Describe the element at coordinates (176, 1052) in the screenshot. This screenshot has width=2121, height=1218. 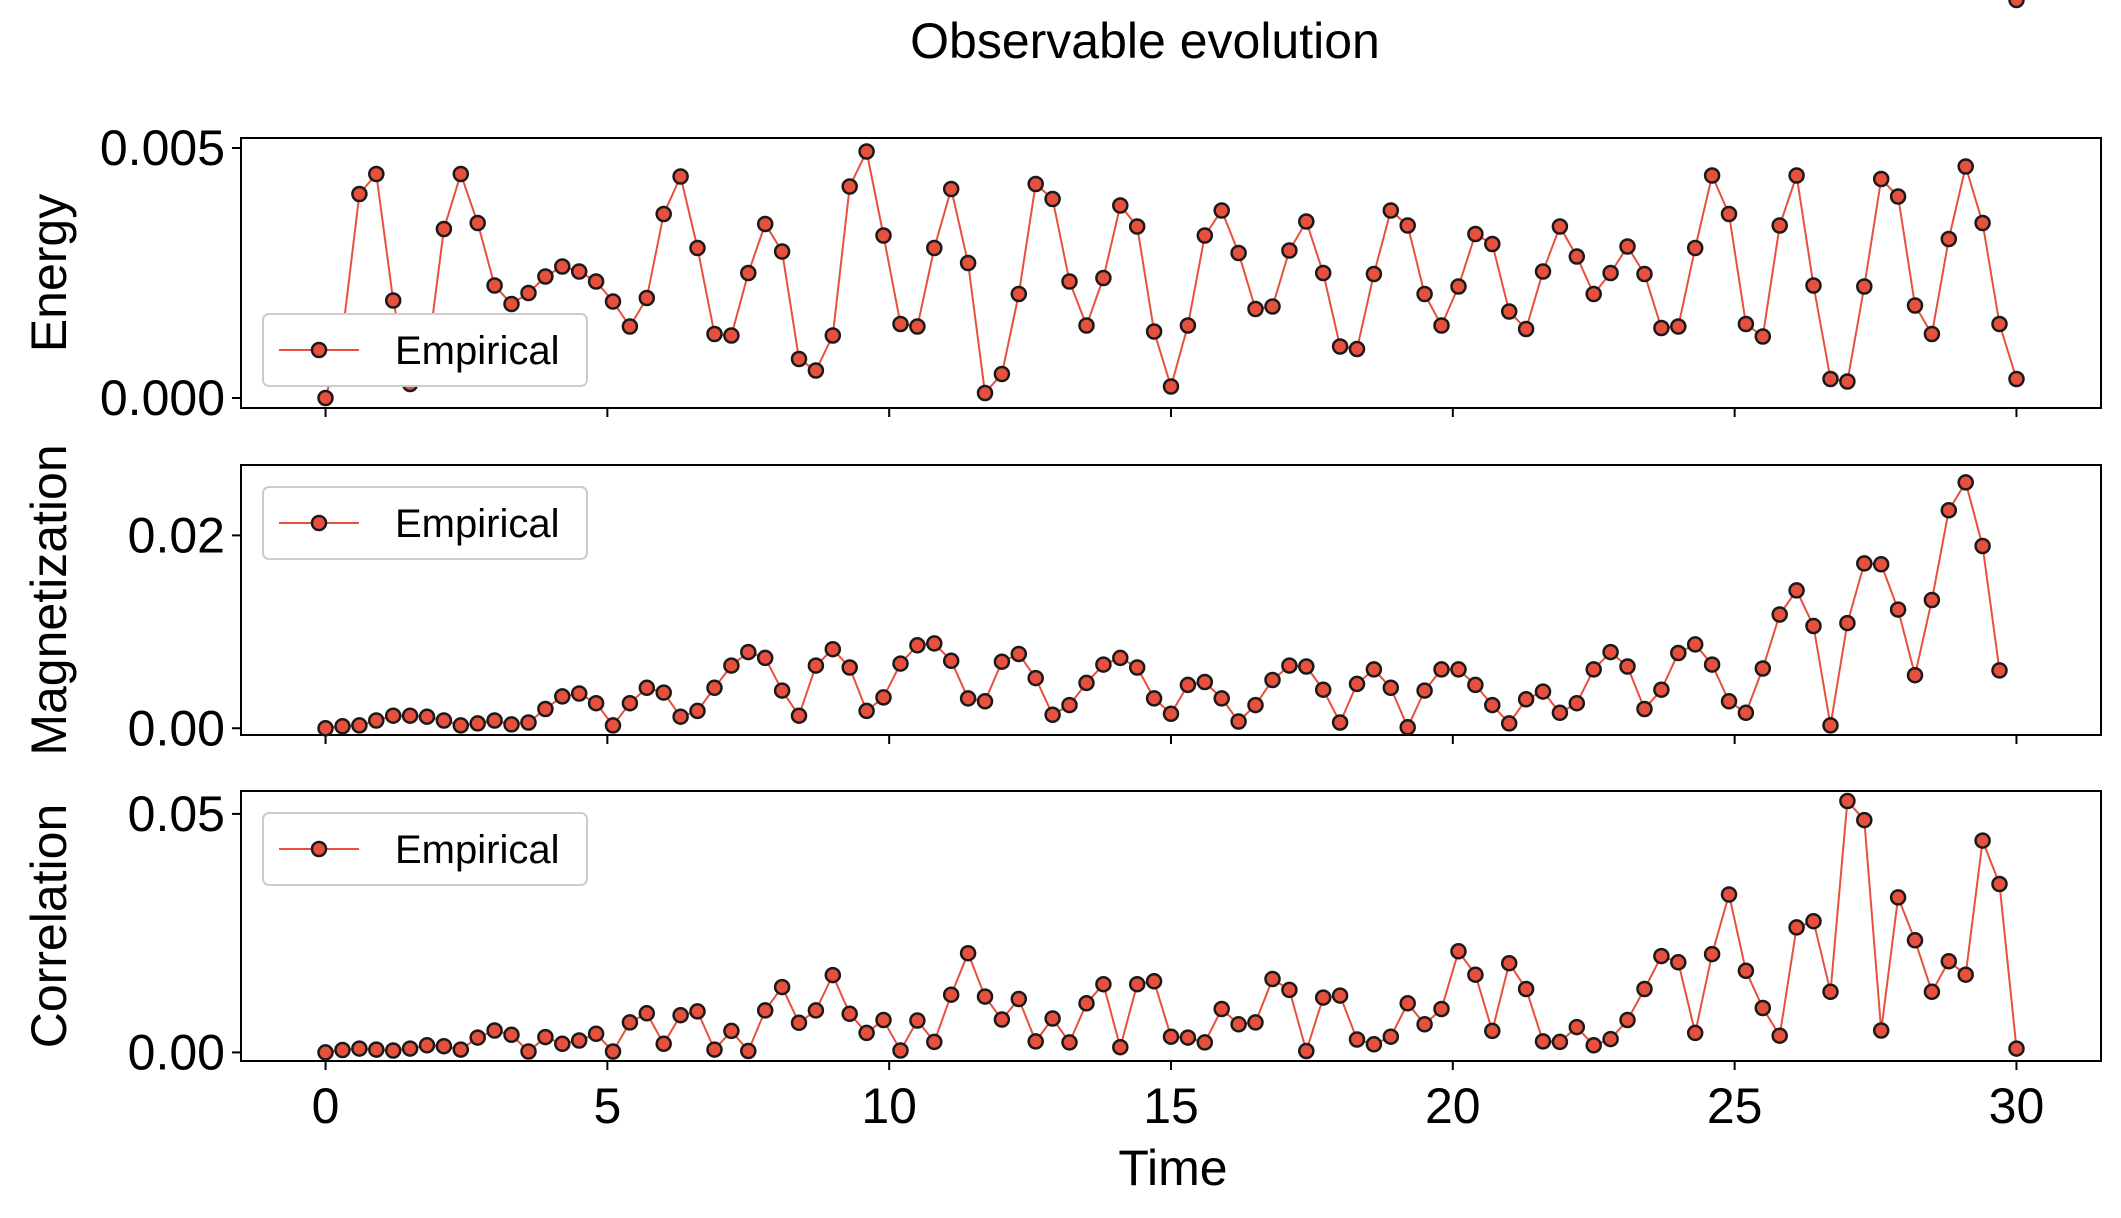
I see `y-tick-label: 0.00` at that location.